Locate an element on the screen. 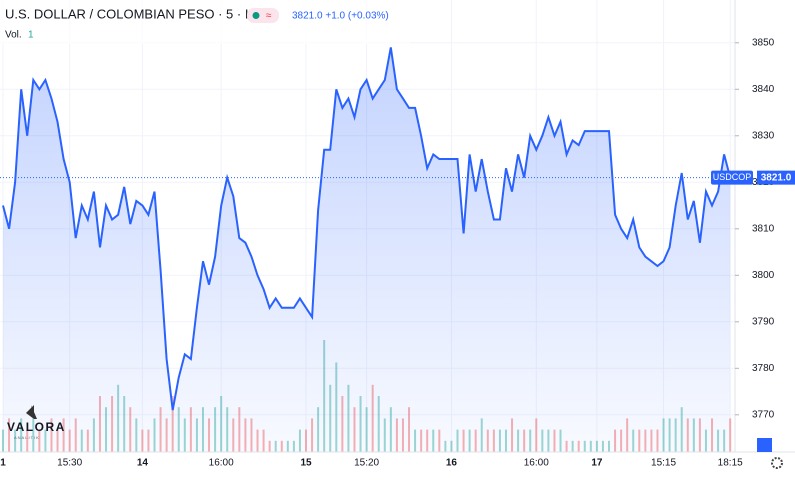 The image size is (795, 481). x-tick-label: 14 is located at coordinates (143, 463).